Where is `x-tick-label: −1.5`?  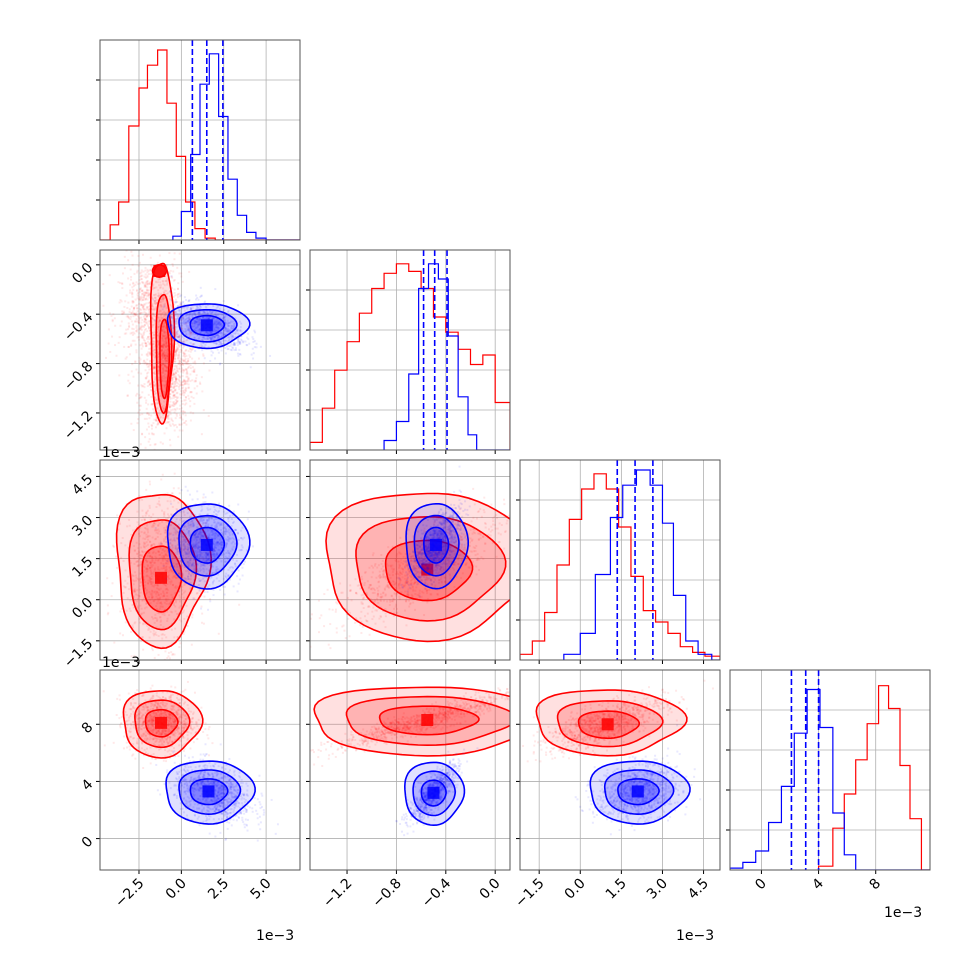
x-tick-label: −1.5 is located at coordinates (529, 893).